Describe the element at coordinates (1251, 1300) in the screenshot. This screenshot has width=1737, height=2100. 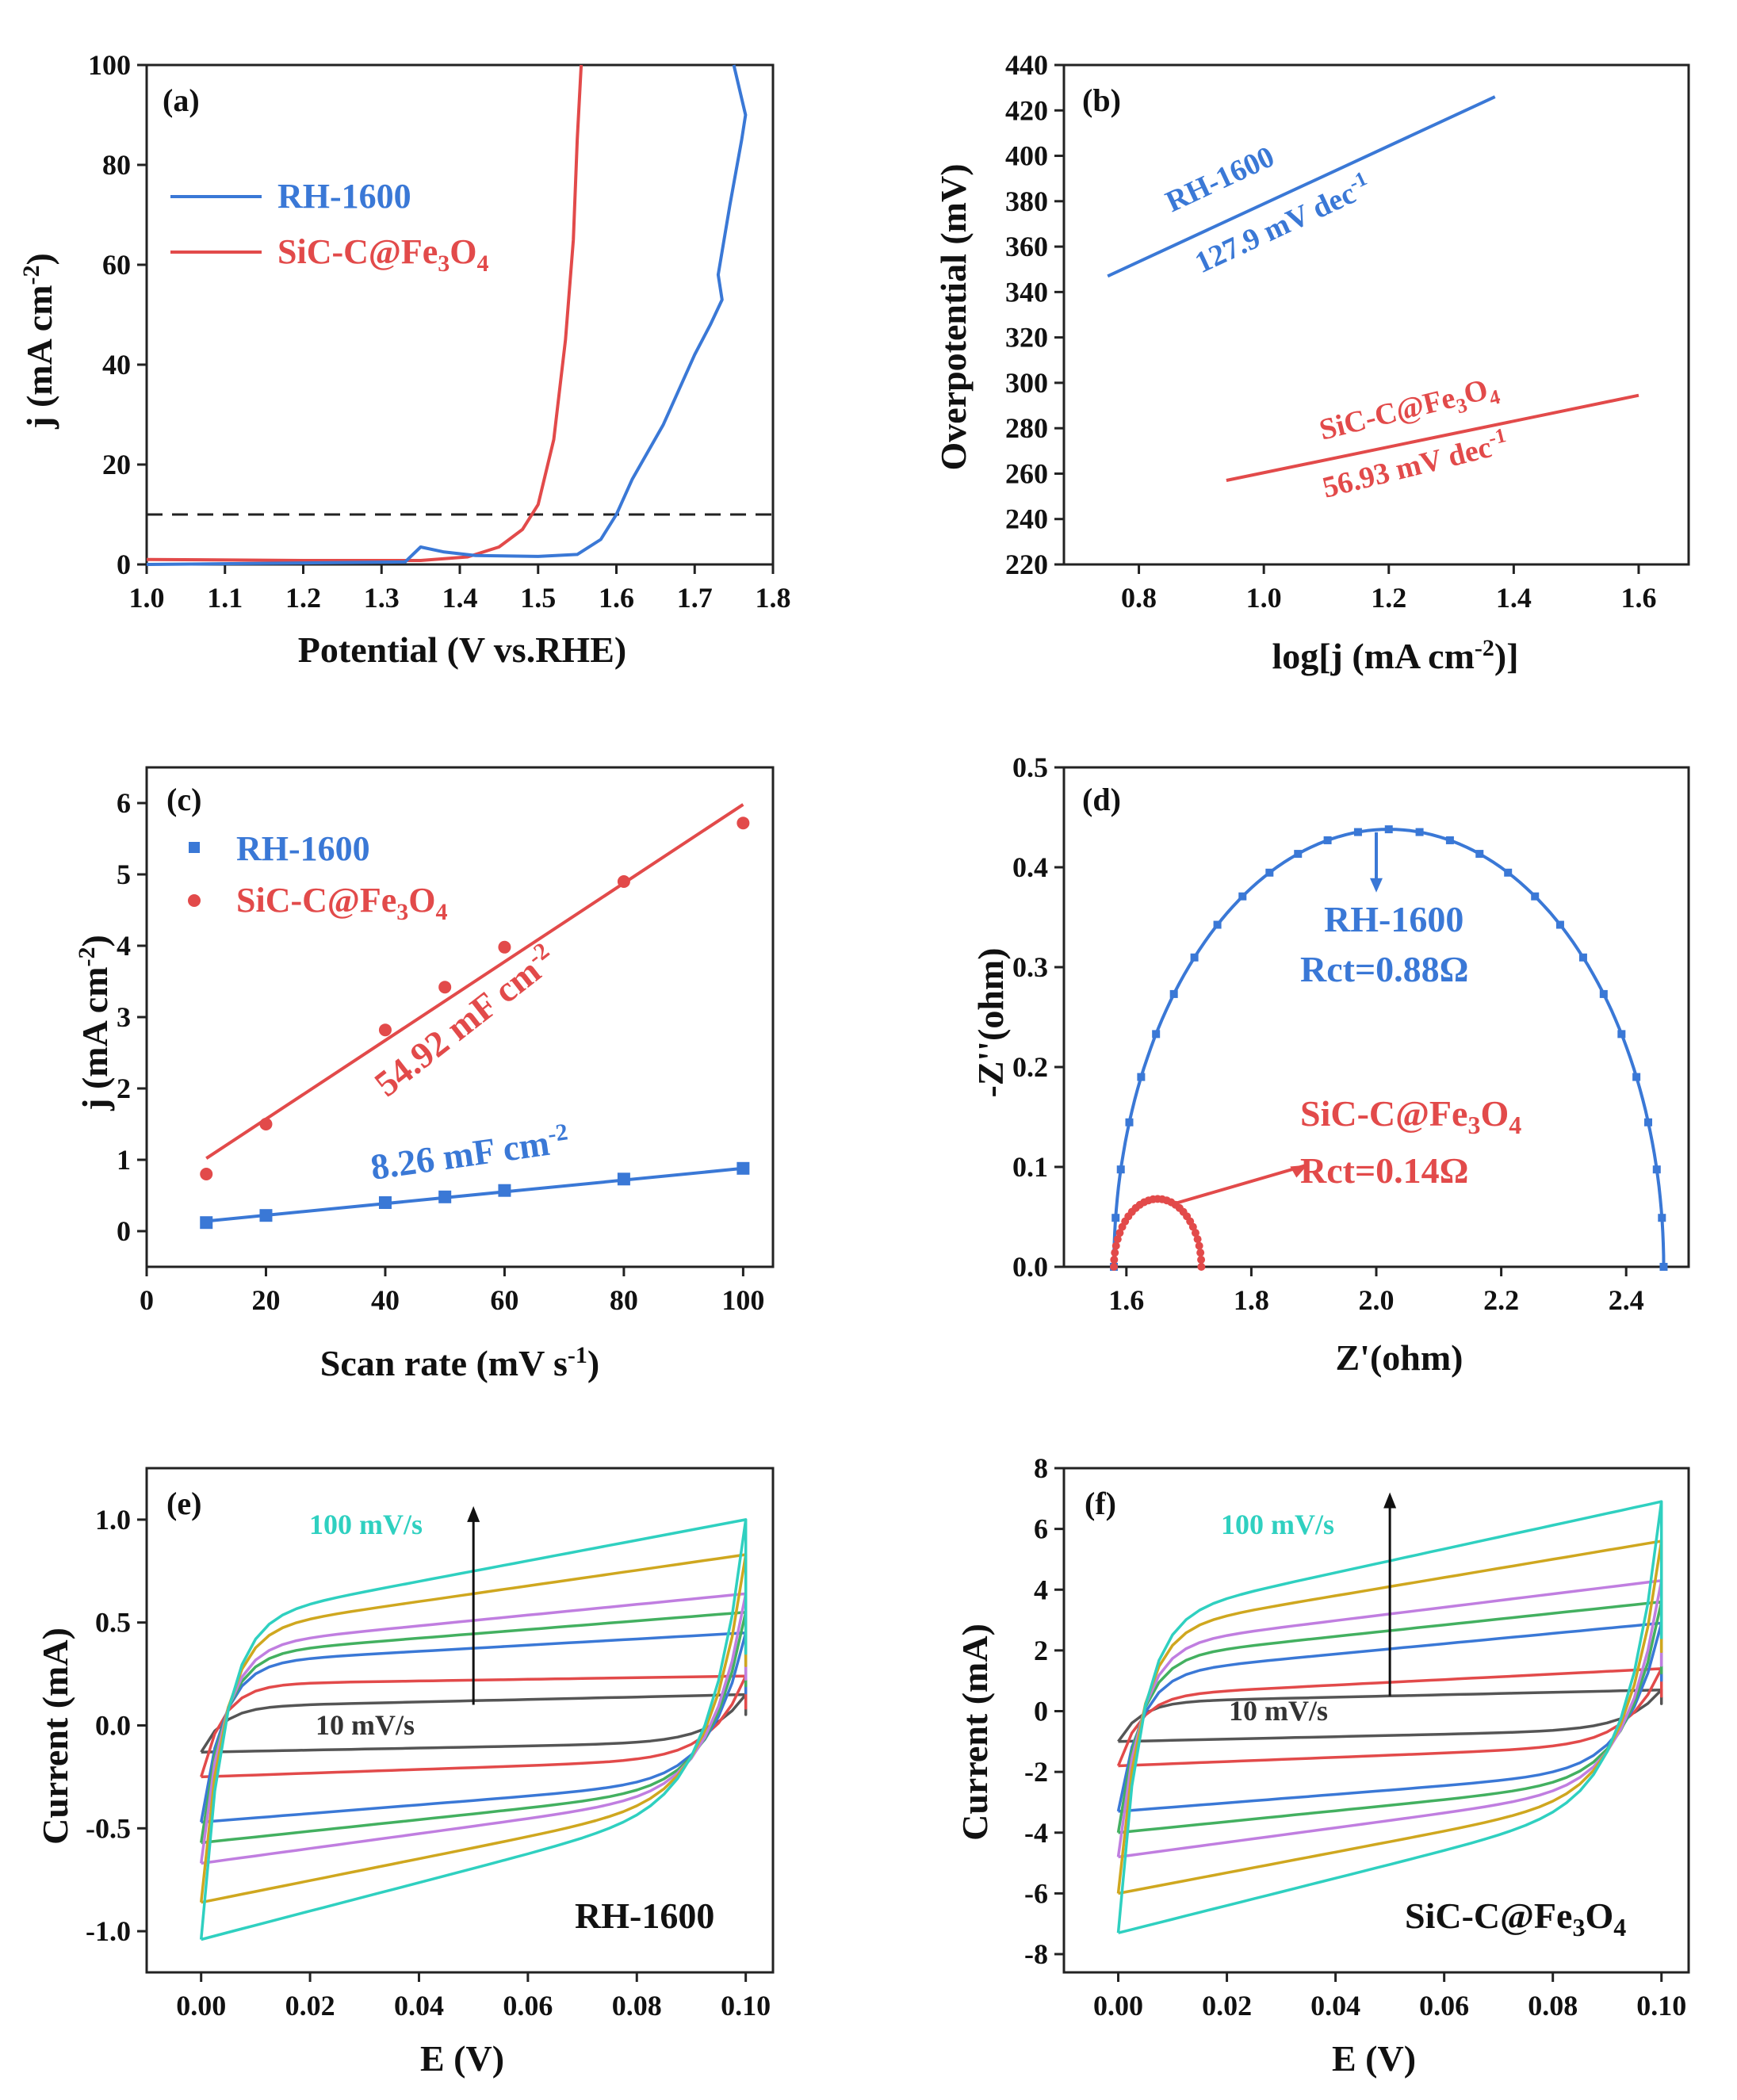
I see `x-tick-label: 1.8` at that location.